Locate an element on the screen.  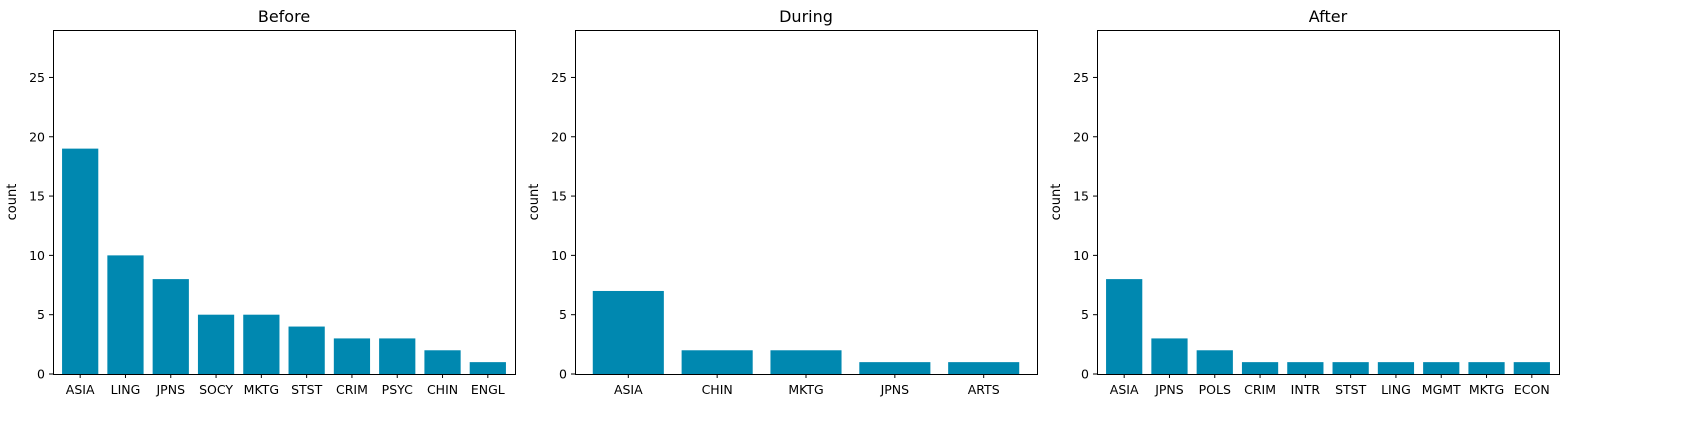
x-tick-label: POLS is located at coordinates (1215, 389).